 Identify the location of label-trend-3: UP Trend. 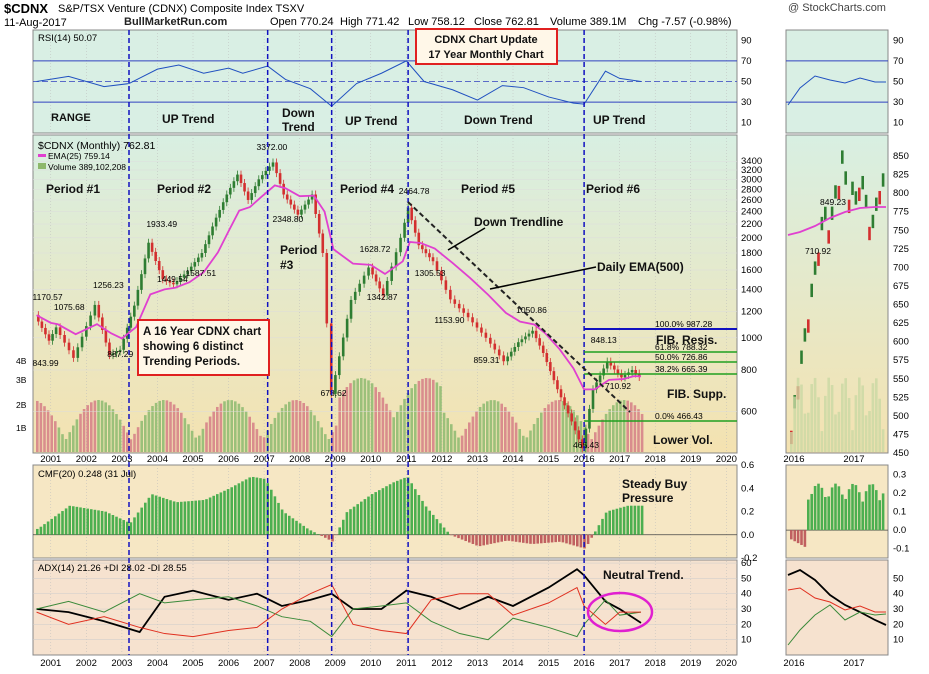
(371, 121).